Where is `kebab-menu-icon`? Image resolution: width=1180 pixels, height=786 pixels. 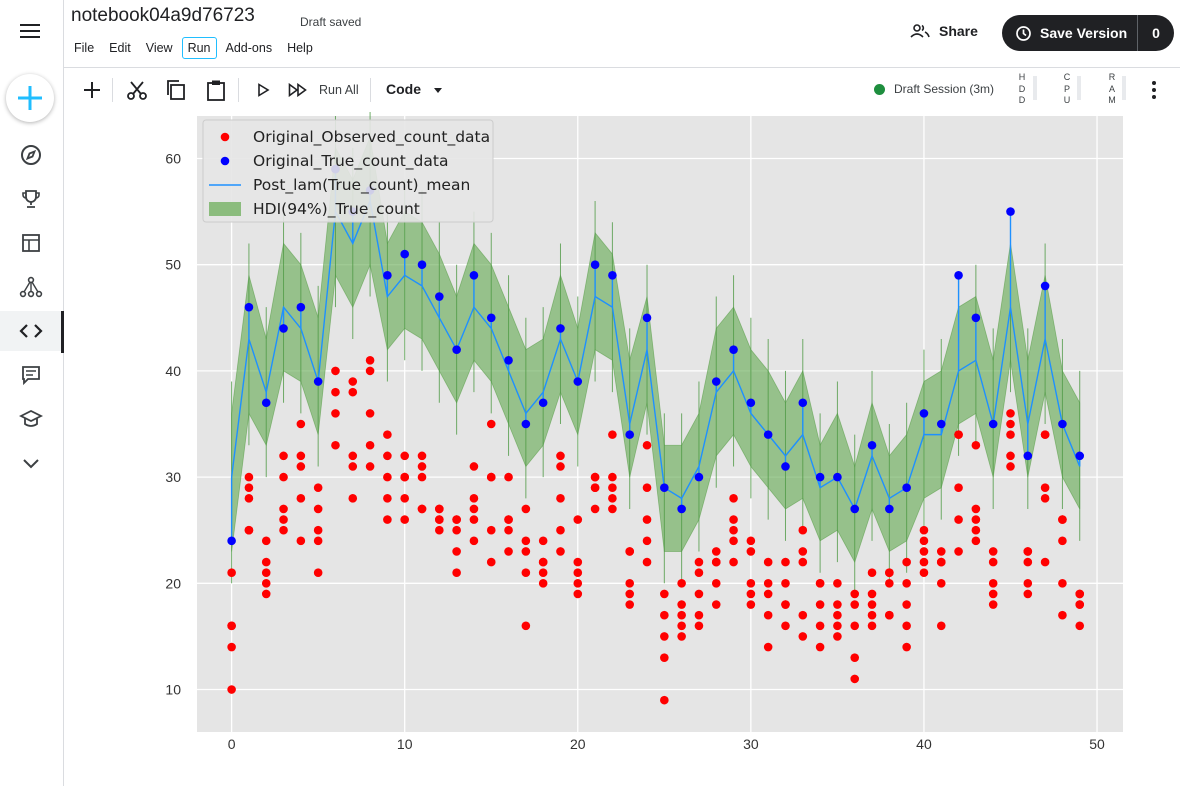
kebab-menu-icon is located at coordinates (1154, 90).